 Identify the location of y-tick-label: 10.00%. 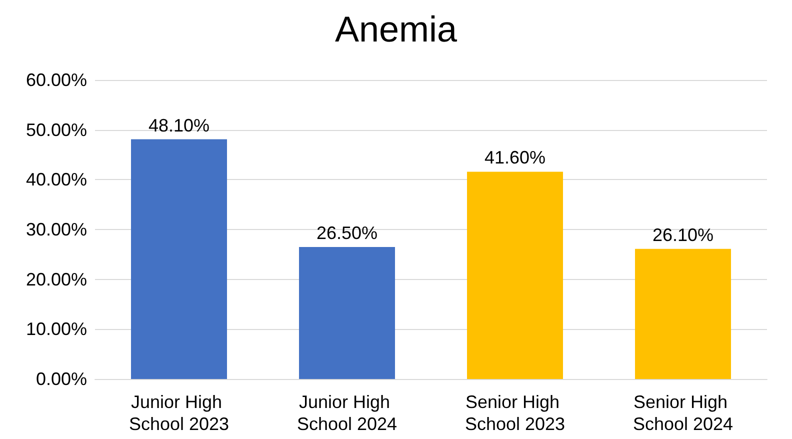
(56, 329).